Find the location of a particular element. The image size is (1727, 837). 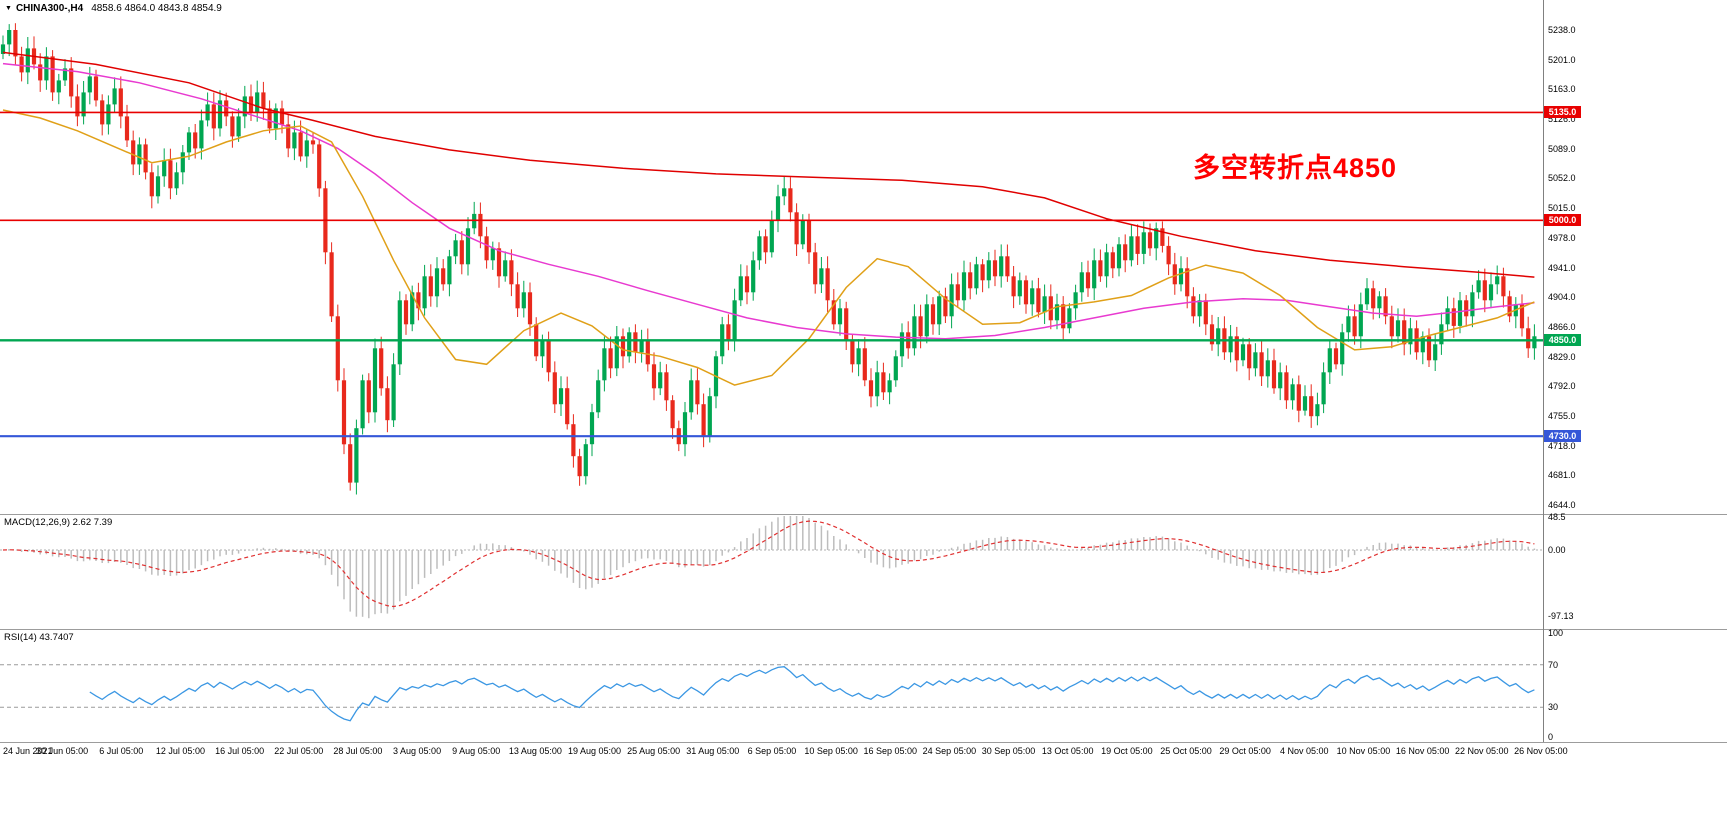

price-axis-label: 4644.0 is located at coordinates (1562, 505).